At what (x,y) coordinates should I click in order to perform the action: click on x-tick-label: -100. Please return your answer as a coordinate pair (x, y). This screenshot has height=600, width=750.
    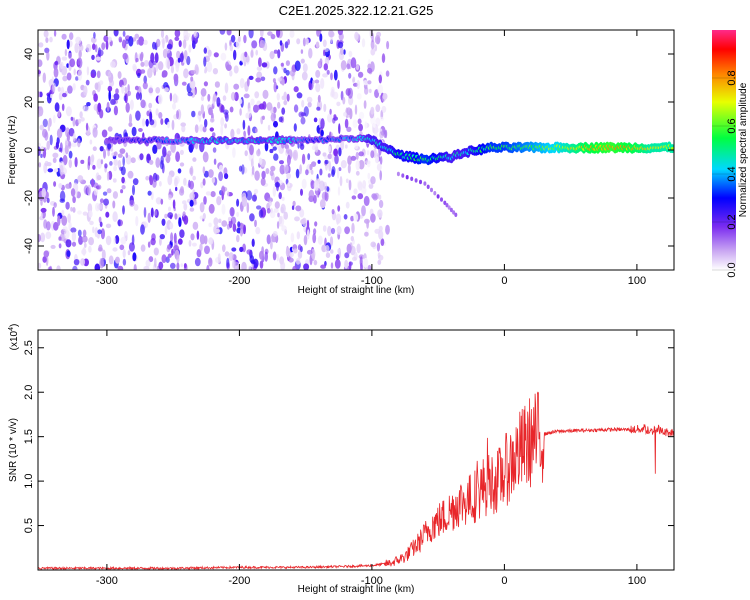
    Looking at the image, I should click on (372, 581).